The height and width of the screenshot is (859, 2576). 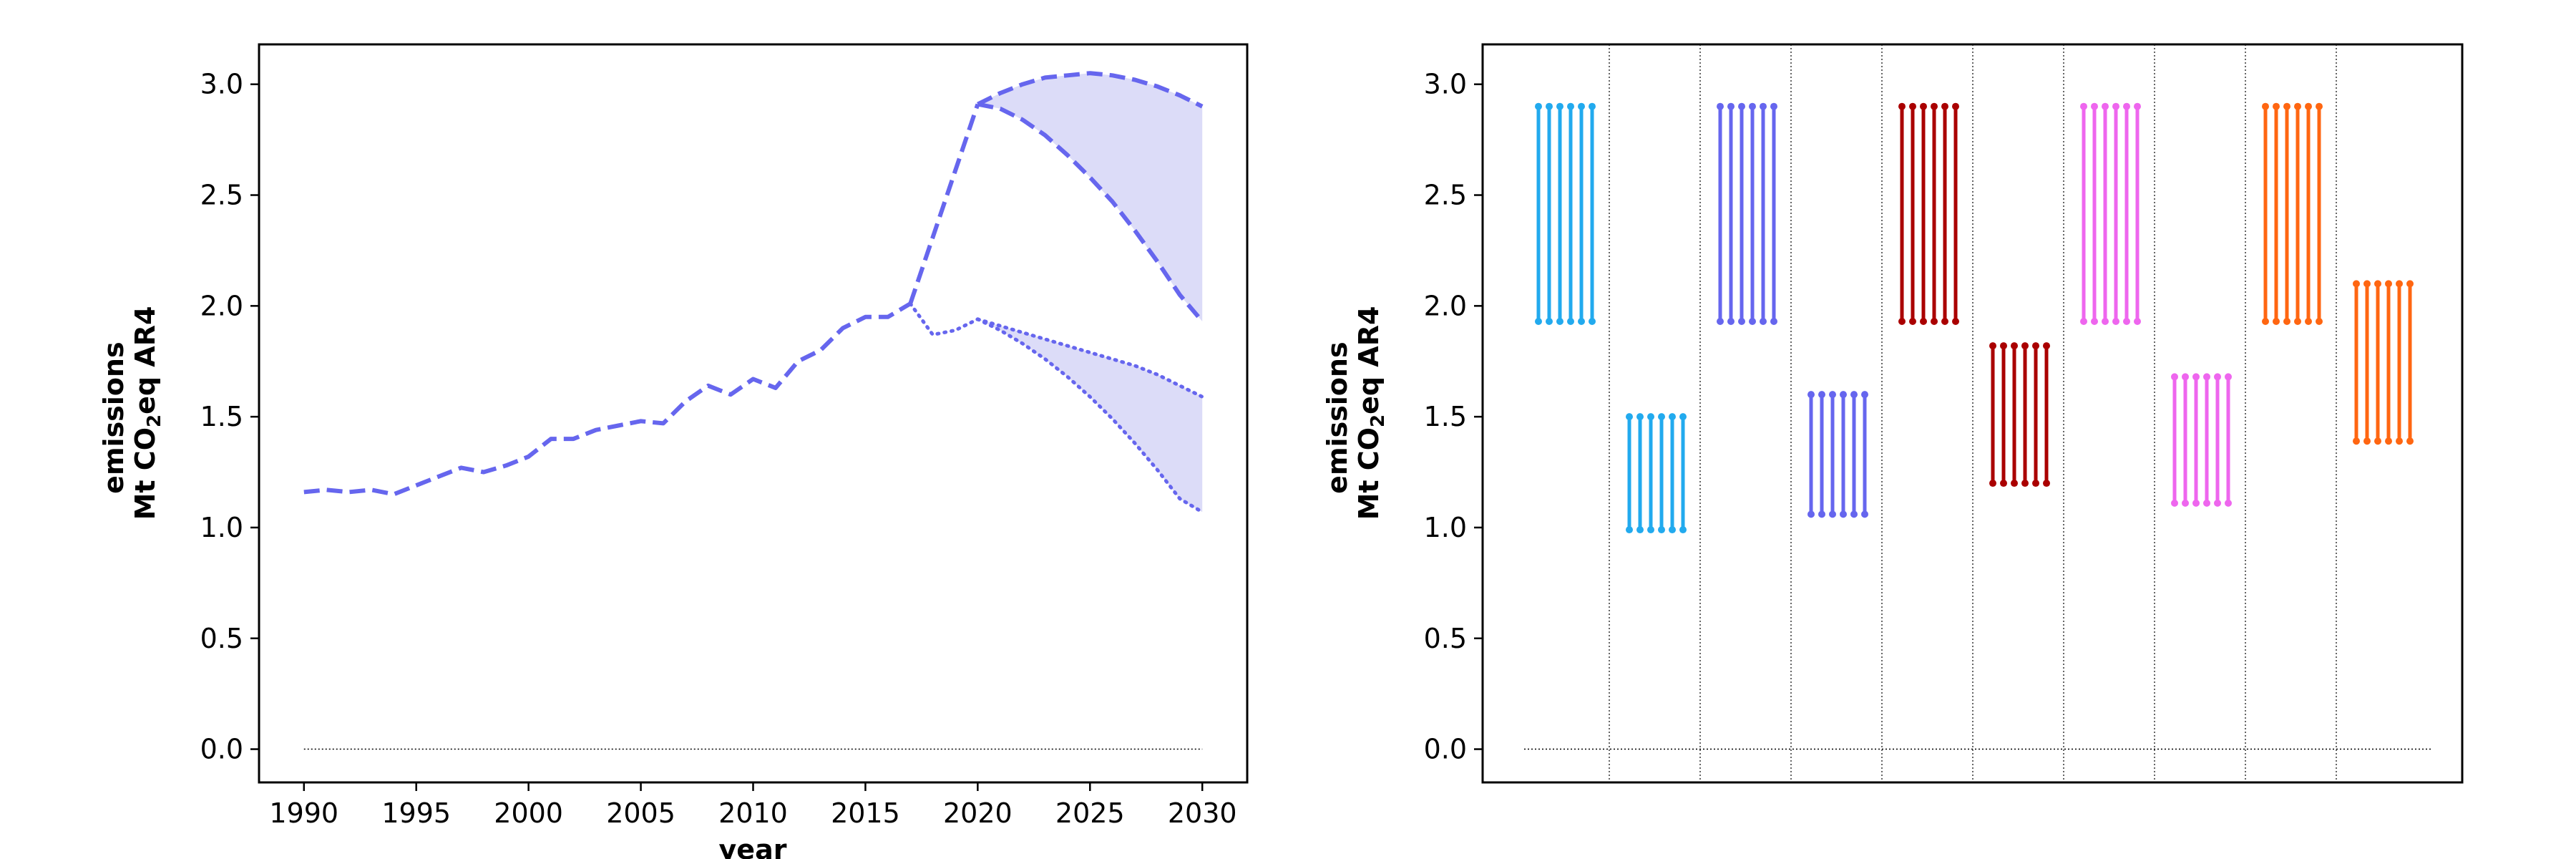 I want to click on left-x-axis-ticks: 1990 1995 2000 2005 2010 2015 2020 2025 2030, so click(x=753, y=805).